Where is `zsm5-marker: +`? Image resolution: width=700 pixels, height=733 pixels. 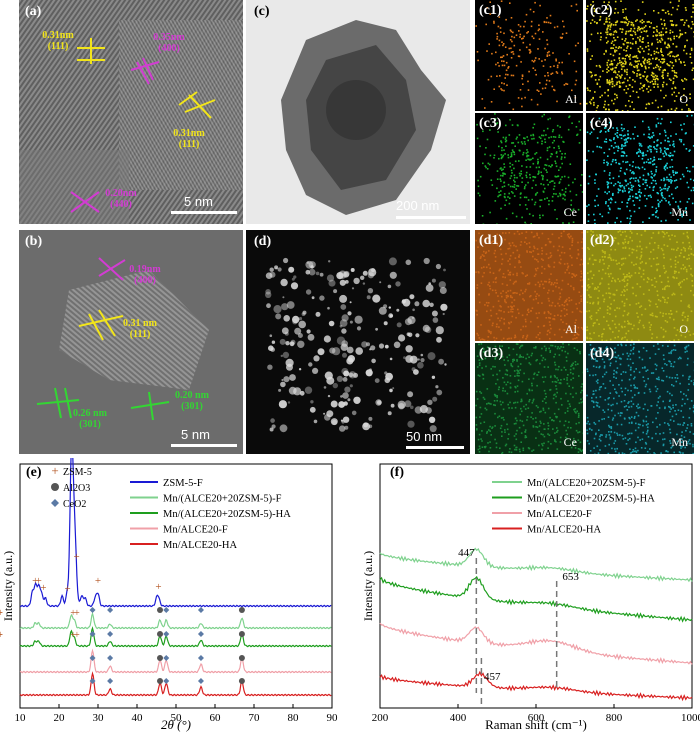 zsm5-marker: + is located at coordinates (67, 589).